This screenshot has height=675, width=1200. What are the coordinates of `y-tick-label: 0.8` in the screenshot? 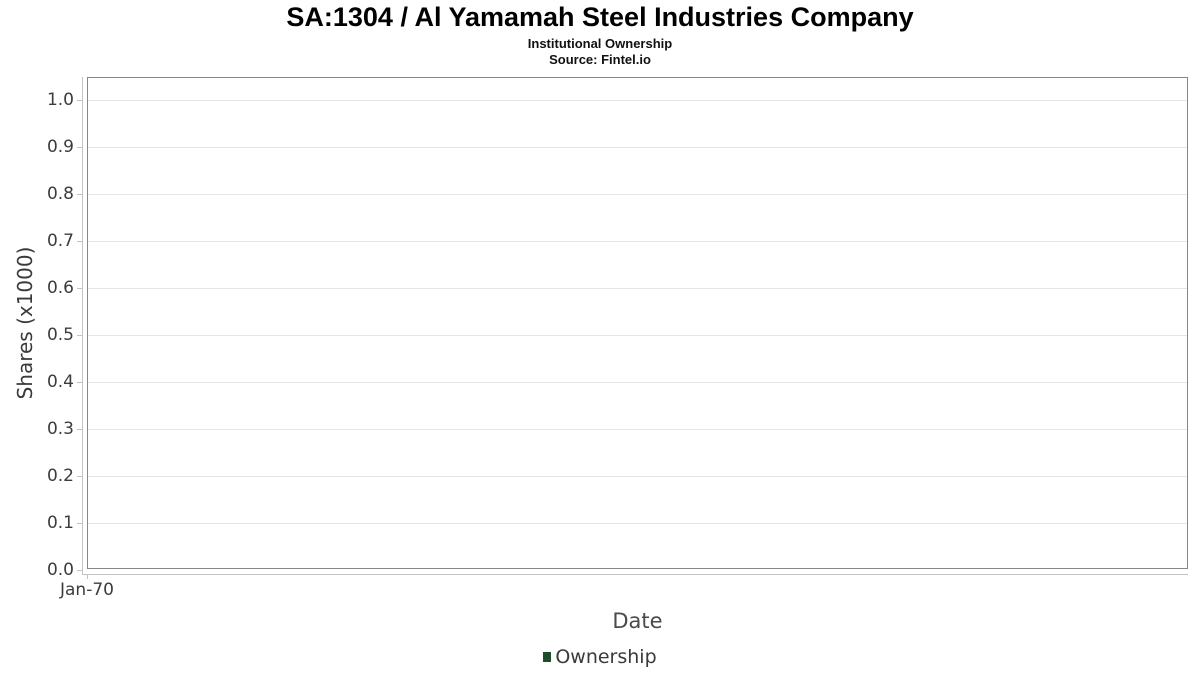 It's located at (60, 194).